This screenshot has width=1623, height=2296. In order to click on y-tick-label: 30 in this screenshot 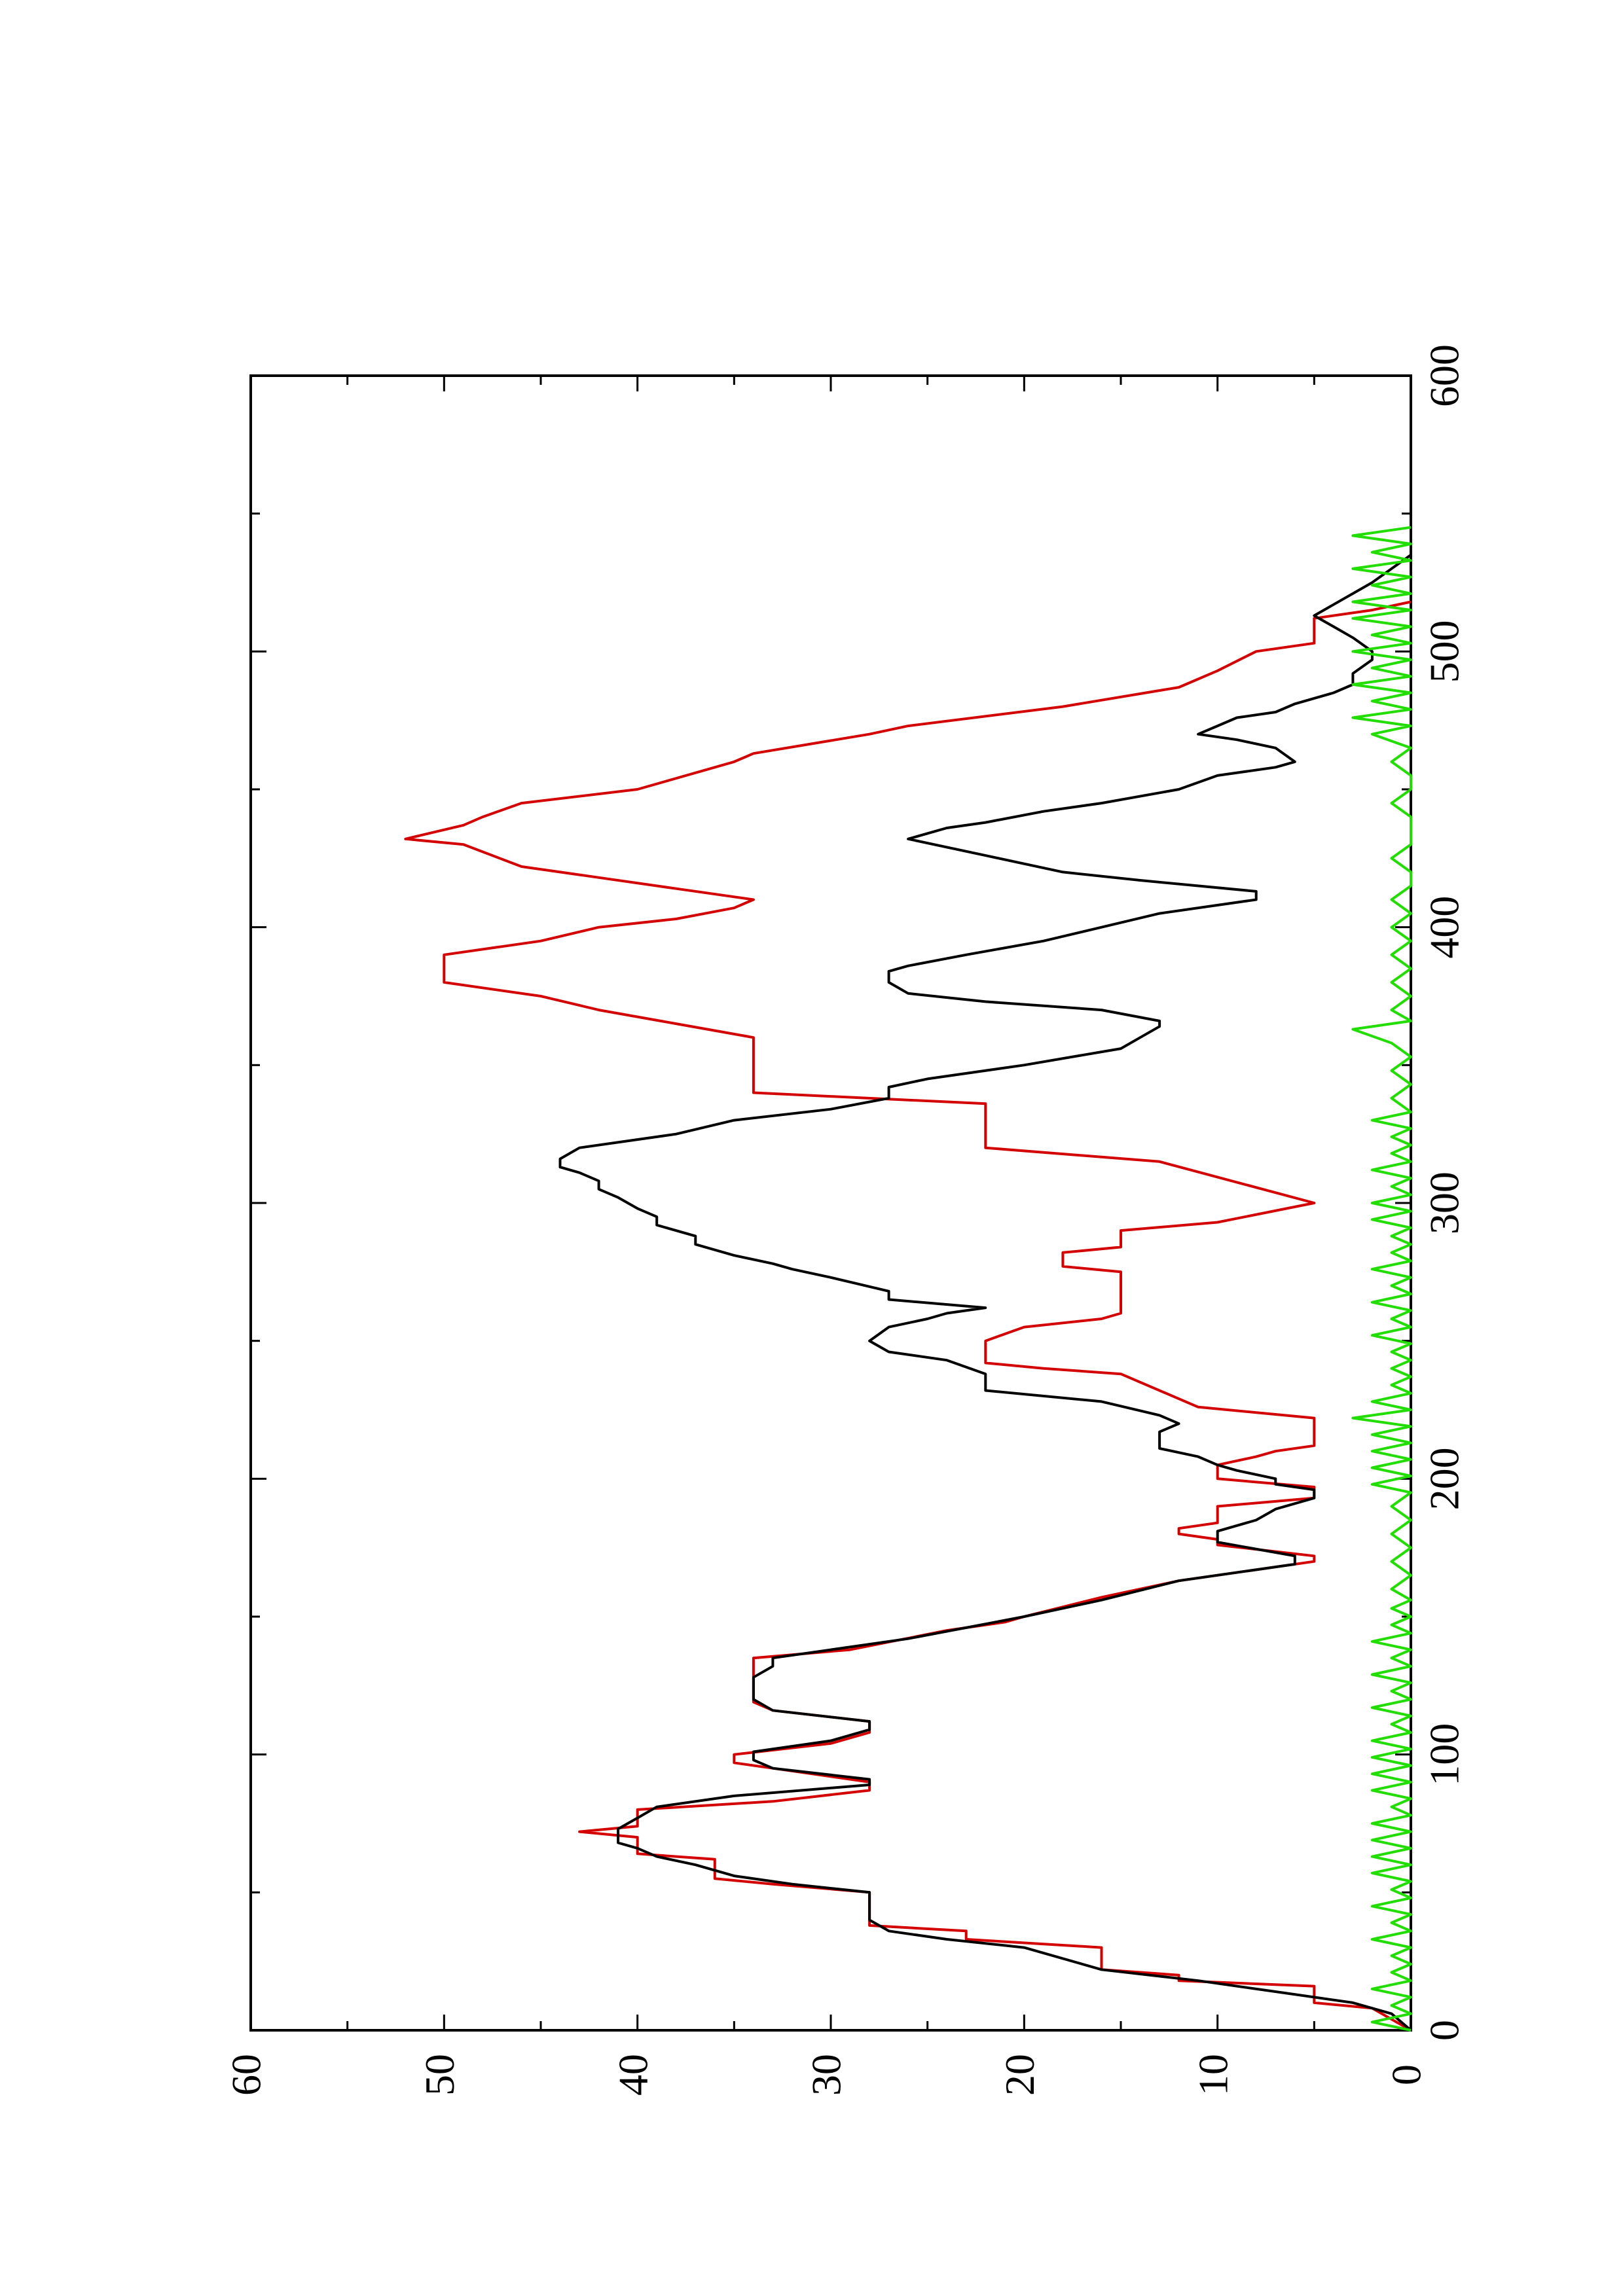, I will do `click(826, 2075)`.